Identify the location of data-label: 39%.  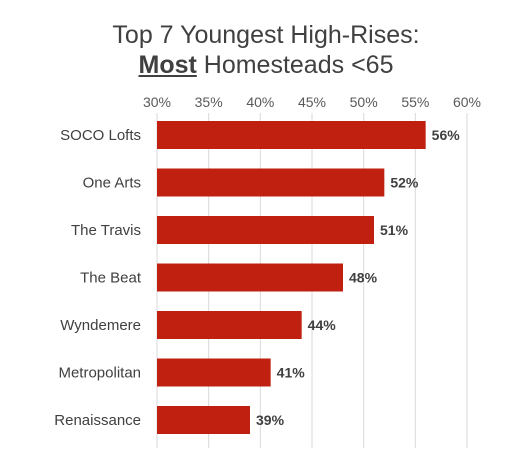
(270, 420).